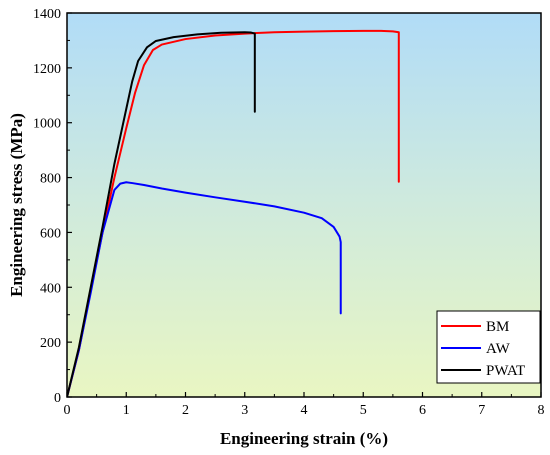 The width and height of the screenshot is (550, 455). I want to click on x-tick-label: 0, so click(67, 410).